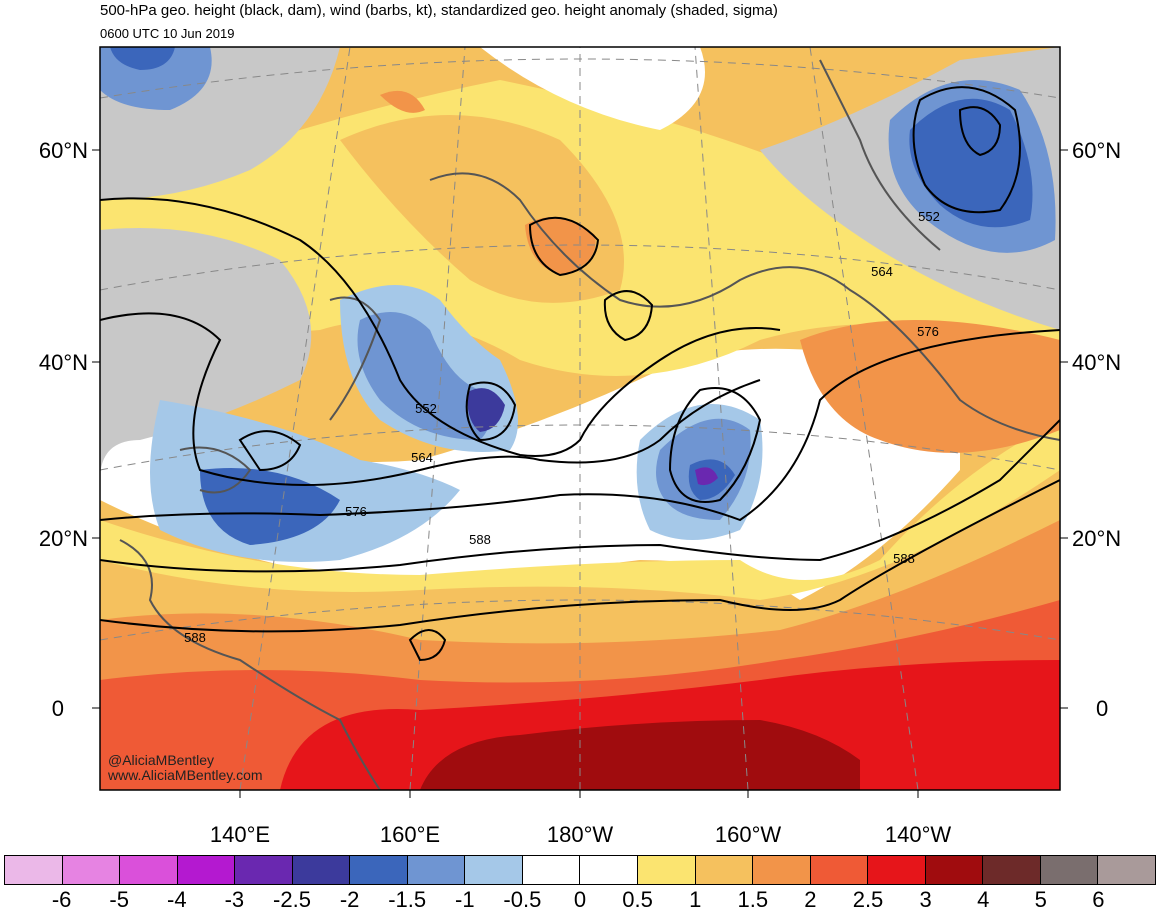 This screenshot has height=913, width=1160. What do you see at coordinates (637, 899) in the screenshot?
I see `colorbar-label: 0.5` at bounding box center [637, 899].